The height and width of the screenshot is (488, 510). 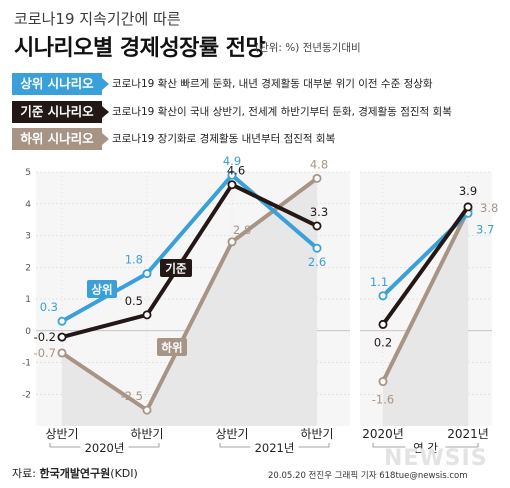 I want to click on y-tick-label: 1, so click(x=28, y=300).